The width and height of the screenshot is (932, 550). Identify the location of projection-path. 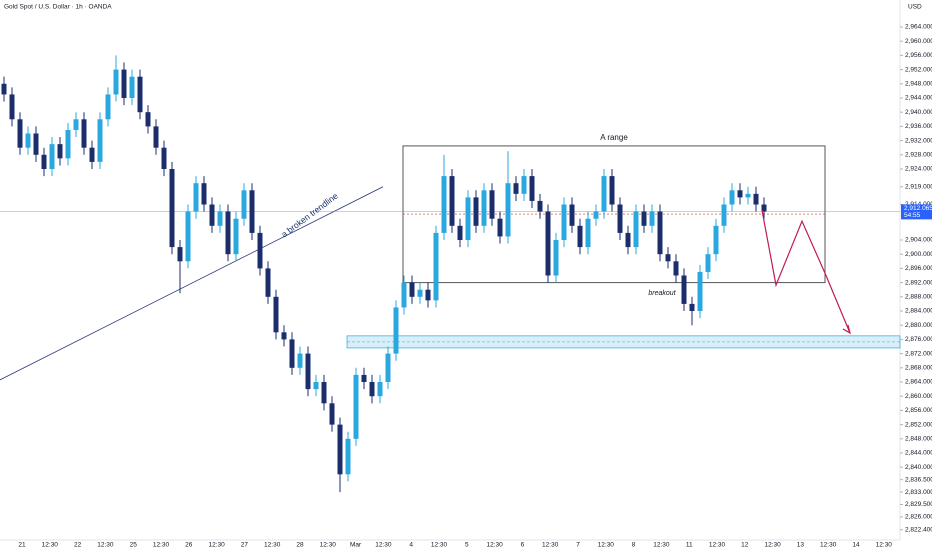
(806, 272).